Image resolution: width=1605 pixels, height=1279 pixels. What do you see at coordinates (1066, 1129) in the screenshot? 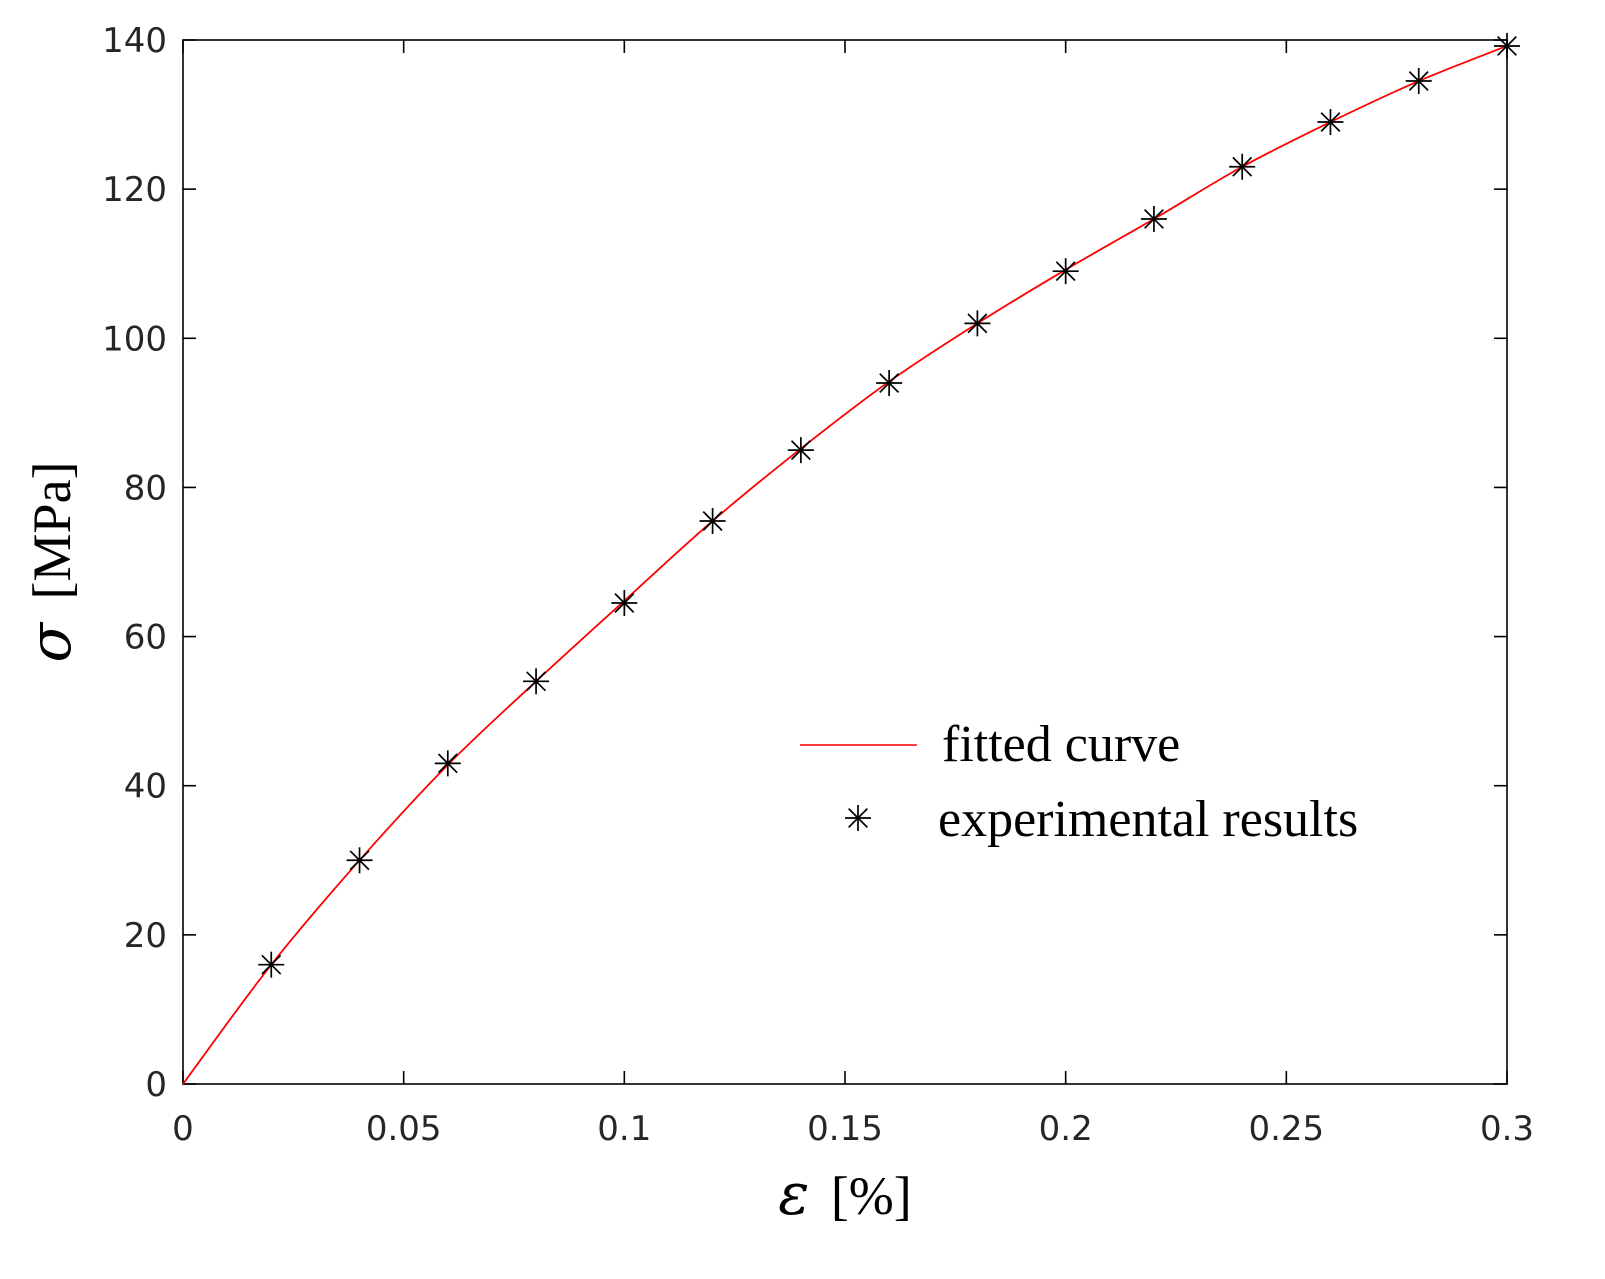
I see `x-tick-label: 0.2` at bounding box center [1066, 1129].